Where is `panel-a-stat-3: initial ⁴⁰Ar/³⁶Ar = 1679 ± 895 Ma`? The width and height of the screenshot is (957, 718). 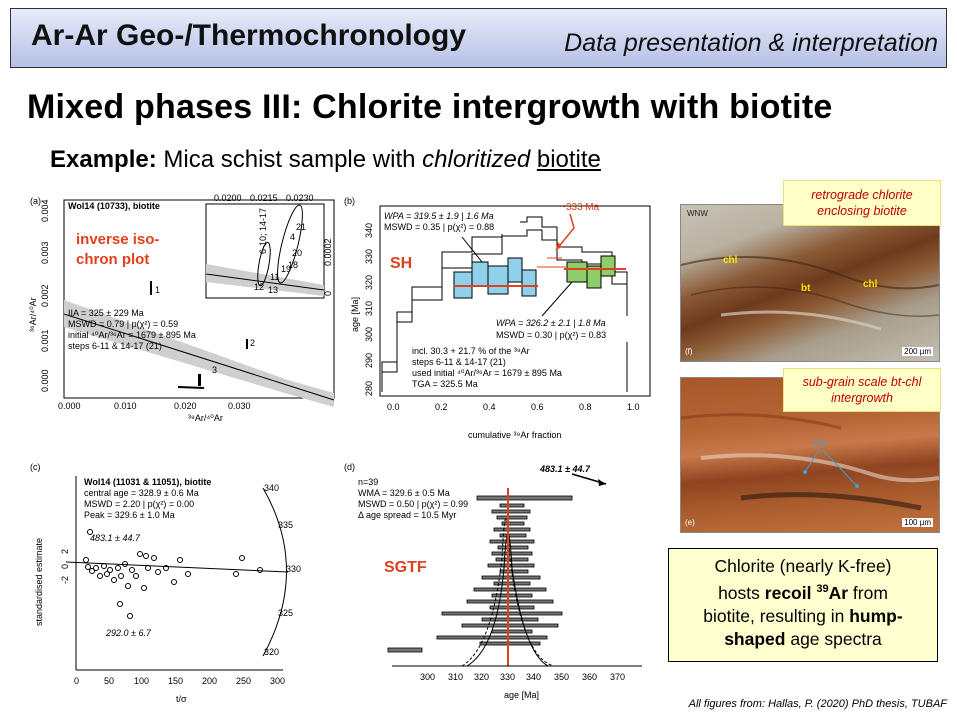 panel-a-stat-3: initial ⁴⁰Ar/³⁶Ar = 1679 ± 895 Ma is located at coordinates (132, 335).